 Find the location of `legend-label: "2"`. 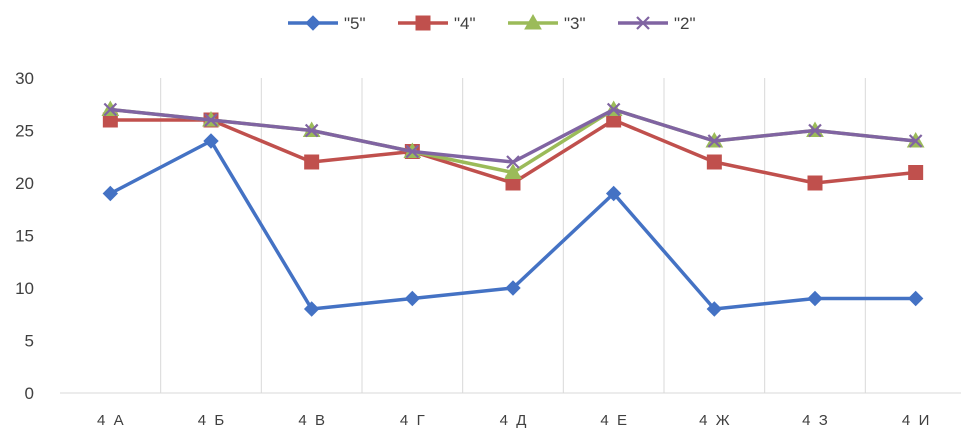

legend-label: "2" is located at coordinates (685, 23).